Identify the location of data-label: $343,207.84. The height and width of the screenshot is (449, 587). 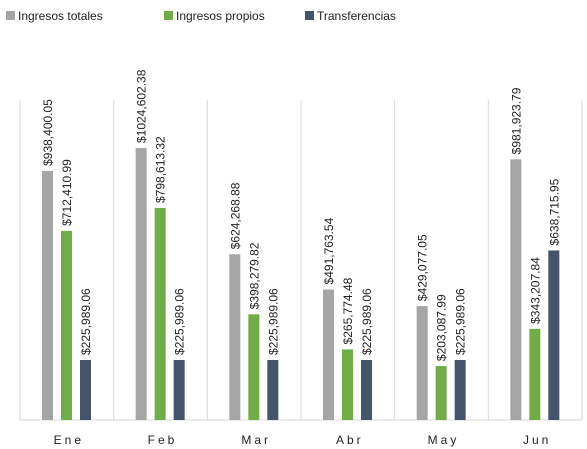
(535, 290).